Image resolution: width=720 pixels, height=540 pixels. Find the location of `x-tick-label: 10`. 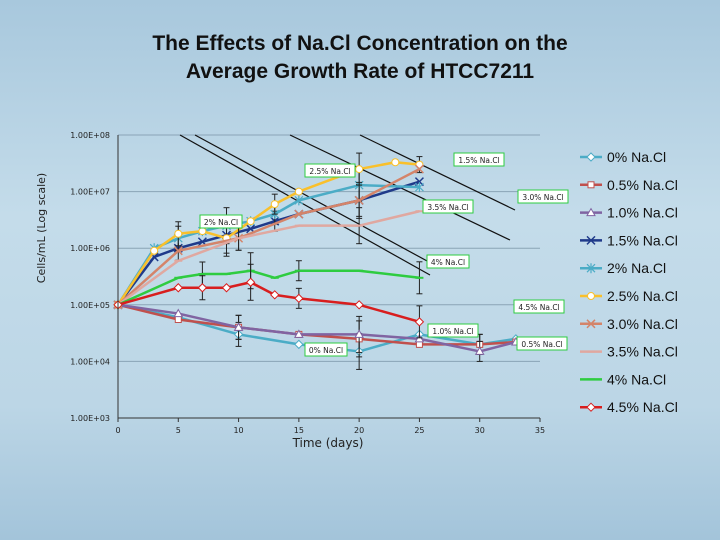

x-tick-label: 10 is located at coordinates (238, 430).